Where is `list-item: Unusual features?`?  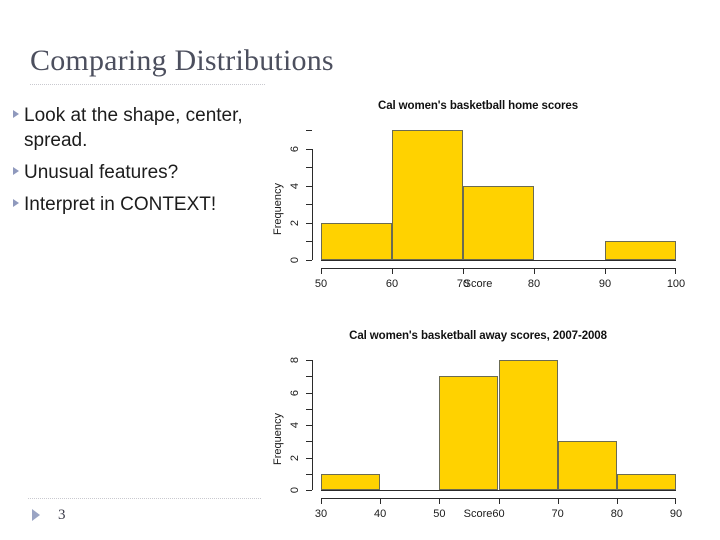 list-item: Unusual features? is located at coordinates (133, 172).